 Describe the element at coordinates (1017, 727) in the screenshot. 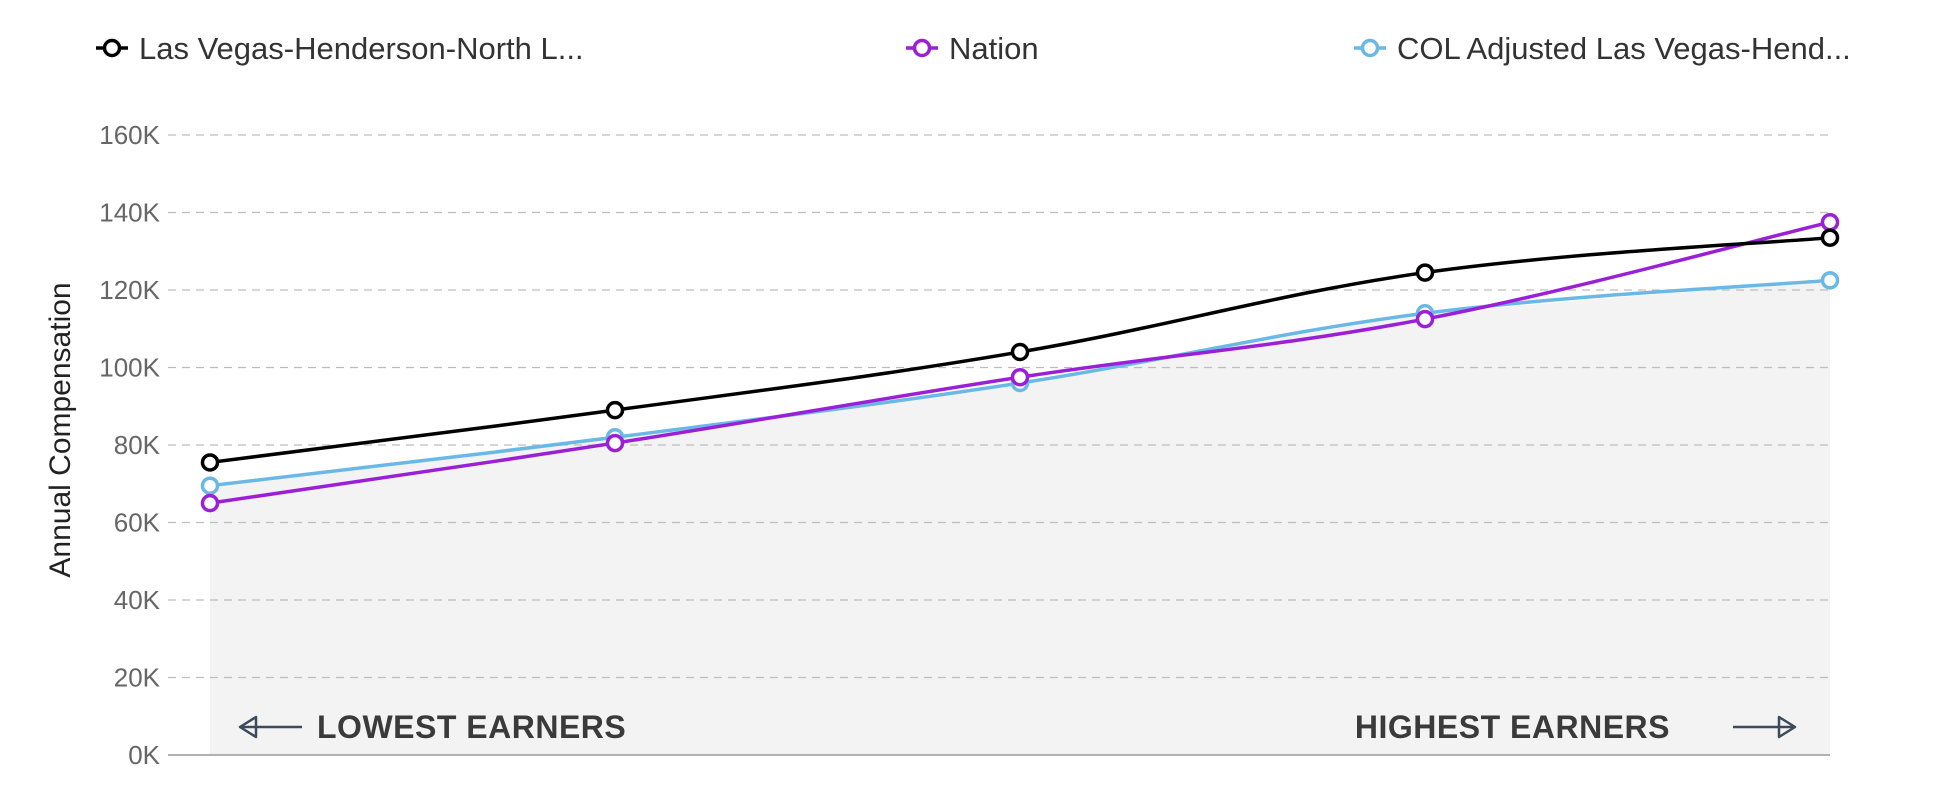

I see `annotation-layer: LOWEST EARNERS HIGHEST EARNERS` at that location.